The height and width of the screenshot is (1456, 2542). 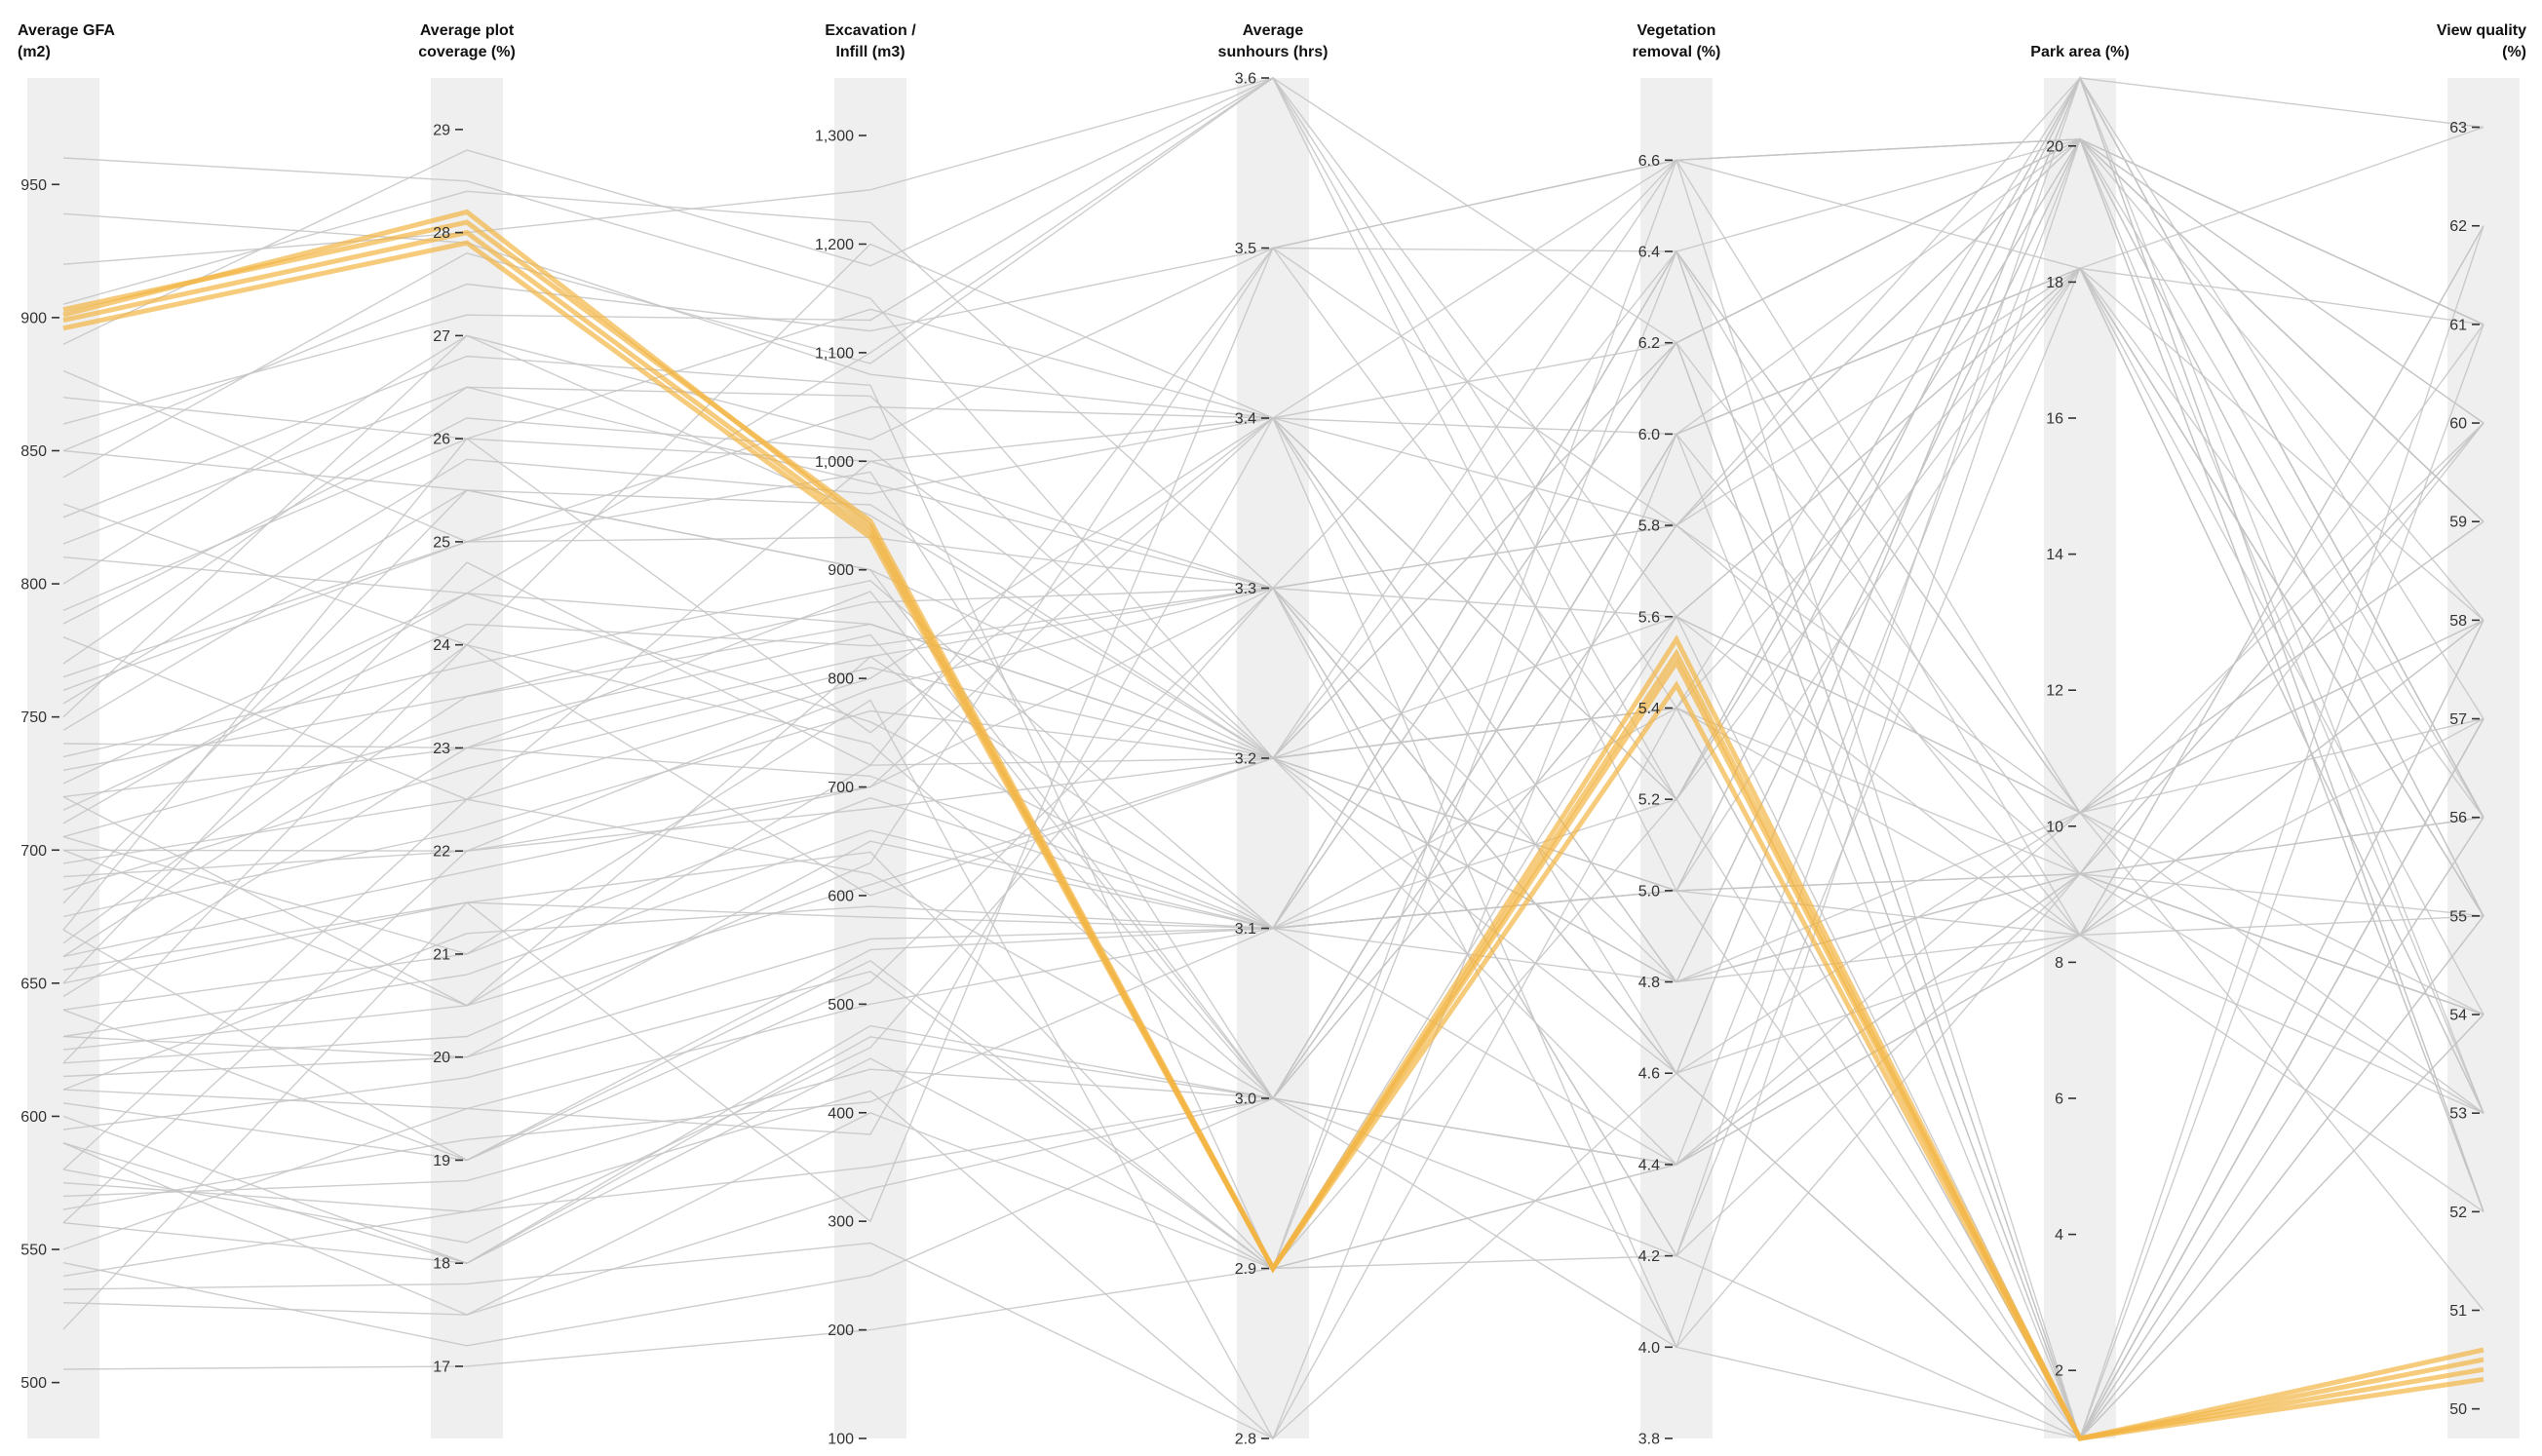 What do you see at coordinates (2514, 52) in the screenshot?
I see `axis-title-view-line-1: (%)` at bounding box center [2514, 52].